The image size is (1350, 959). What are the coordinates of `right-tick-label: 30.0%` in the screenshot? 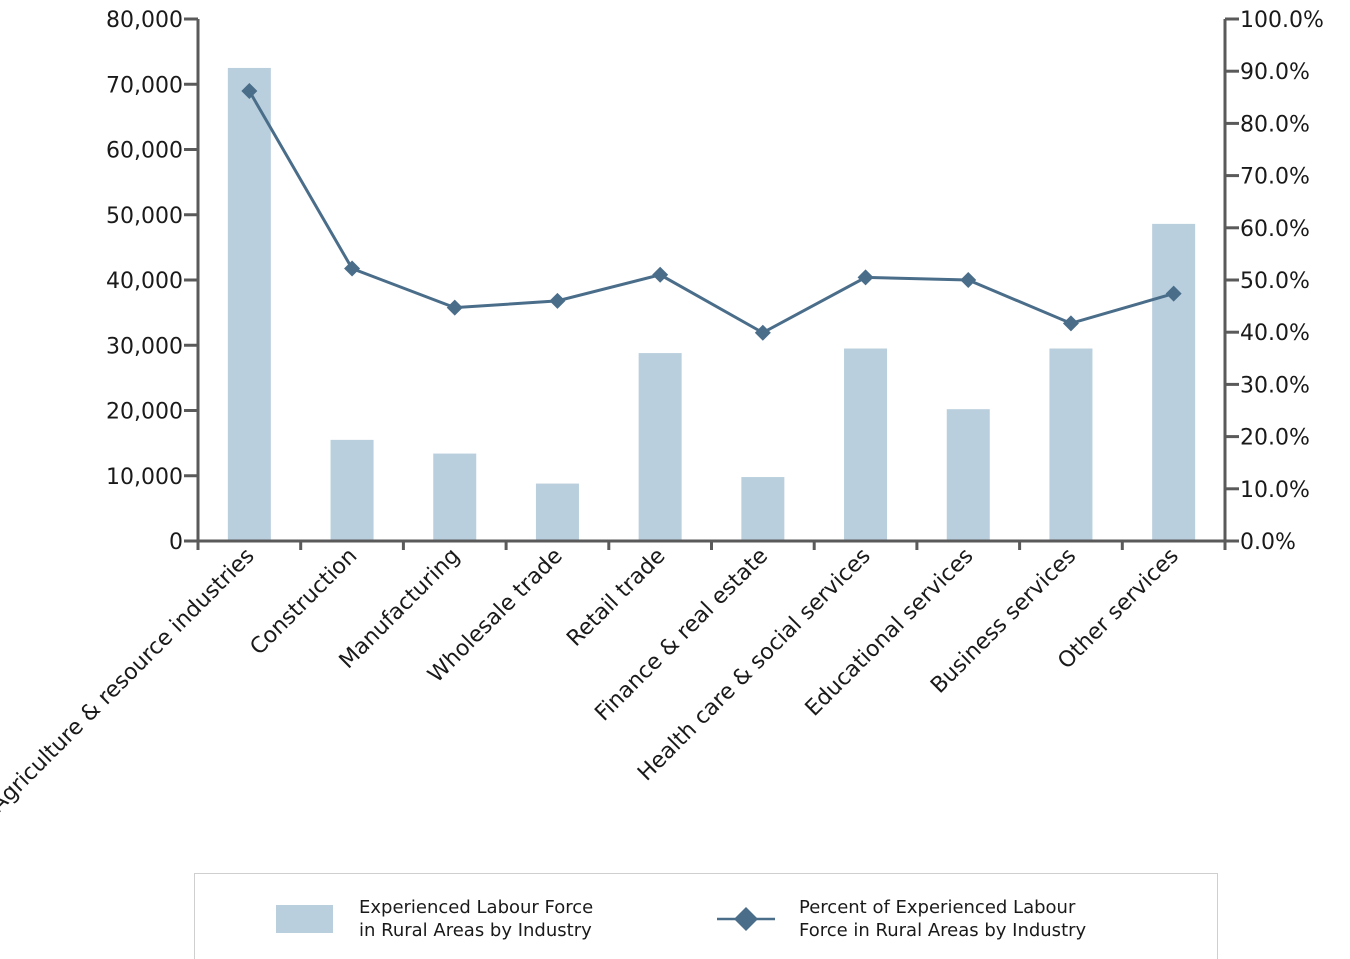 It's located at (1275, 385).